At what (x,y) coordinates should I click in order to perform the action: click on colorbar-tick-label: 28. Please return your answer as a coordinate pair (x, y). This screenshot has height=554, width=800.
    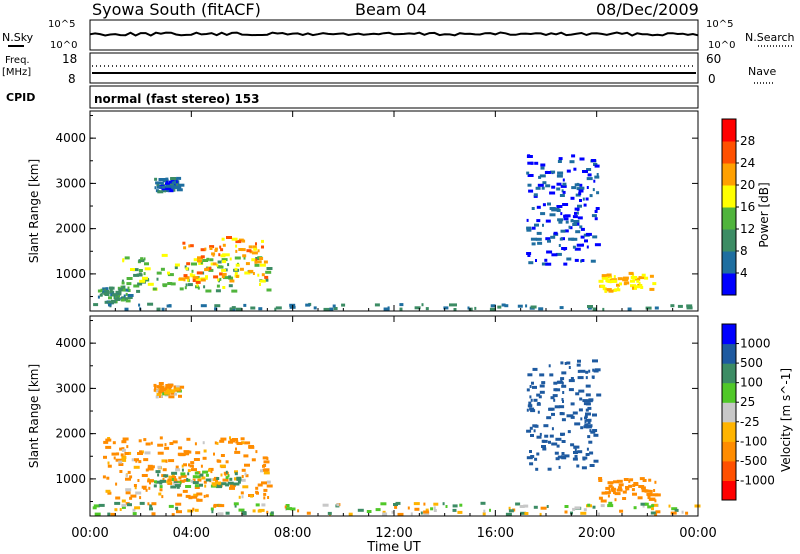
    Looking at the image, I should click on (747, 141).